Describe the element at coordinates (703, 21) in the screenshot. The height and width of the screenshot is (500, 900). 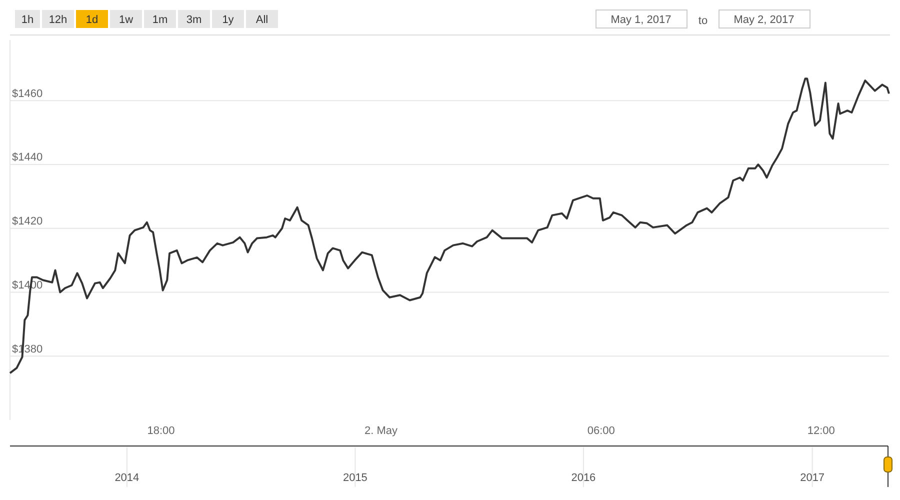
I see `text: to` at that location.